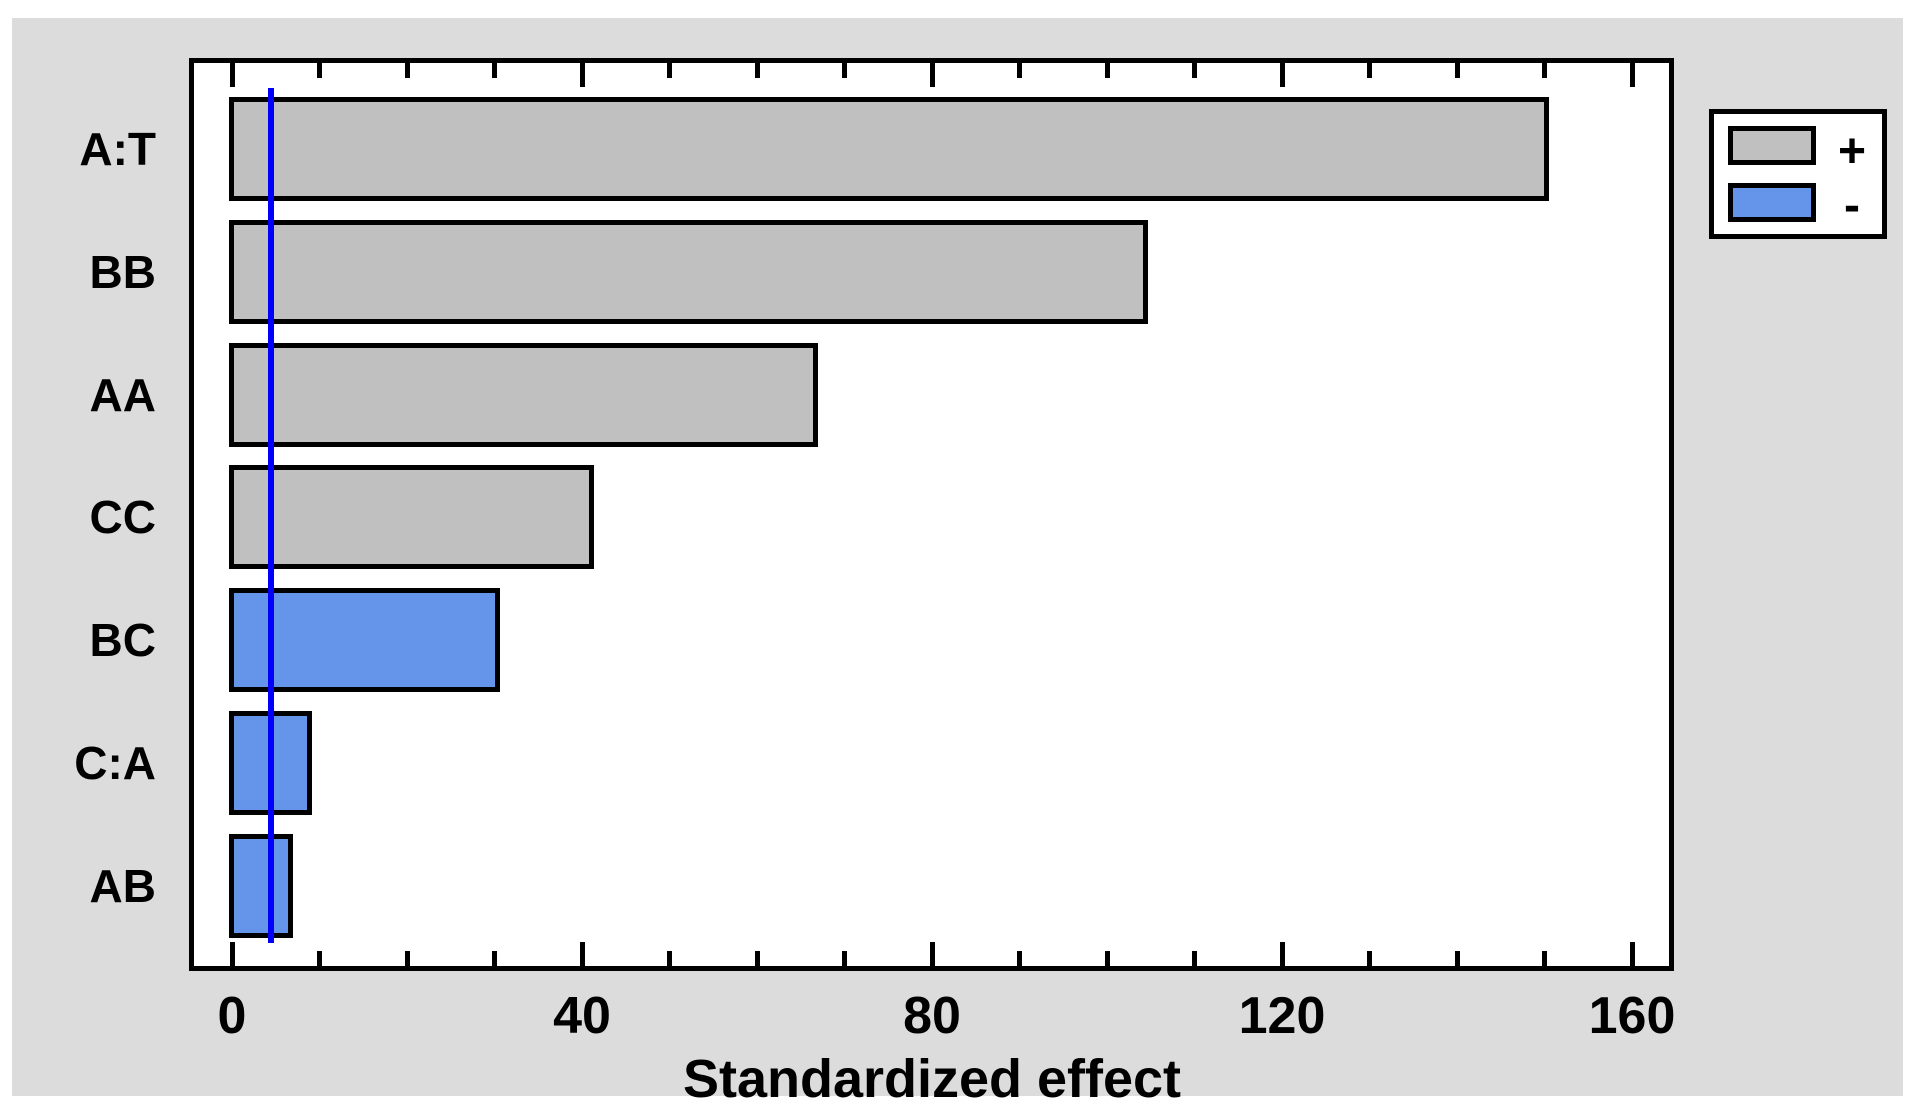 This screenshot has width=1917, height=1113. Describe the element at coordinates (1852, 151) in the screenshot. I see `legend-positive-label: +` at that location.